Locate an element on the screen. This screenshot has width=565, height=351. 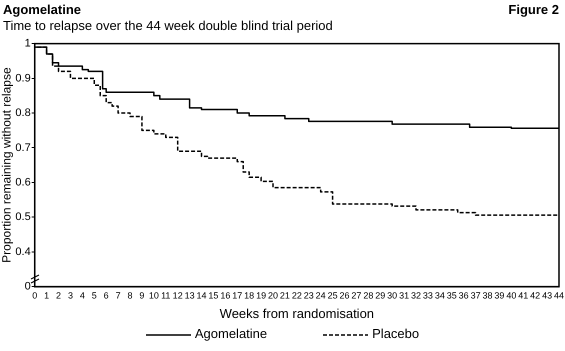
y-tick-label: 0.9 is located at coordinates (23, 78).